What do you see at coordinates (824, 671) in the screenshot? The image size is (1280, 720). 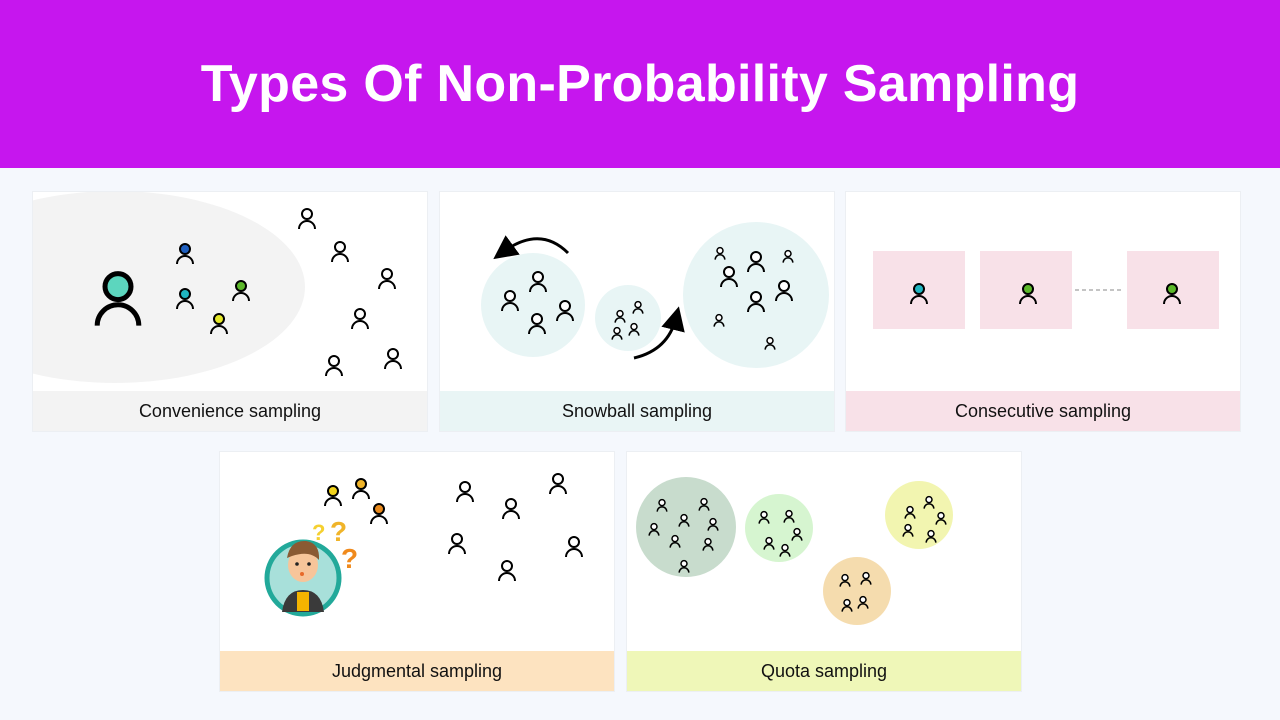 I see `card-label: Quota sampling` at bounding box center [824, 671].